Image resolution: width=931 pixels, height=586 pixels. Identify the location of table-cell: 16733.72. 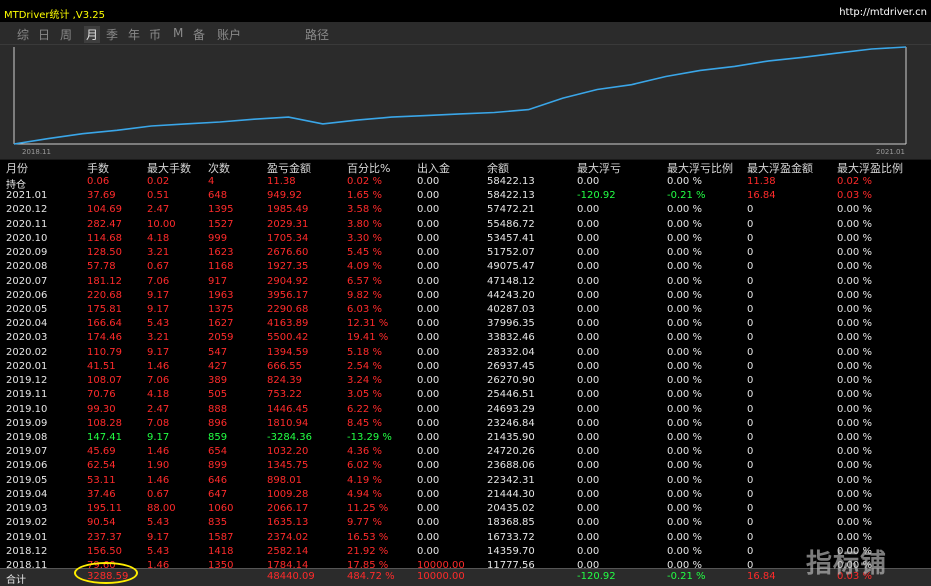
(511, 537).